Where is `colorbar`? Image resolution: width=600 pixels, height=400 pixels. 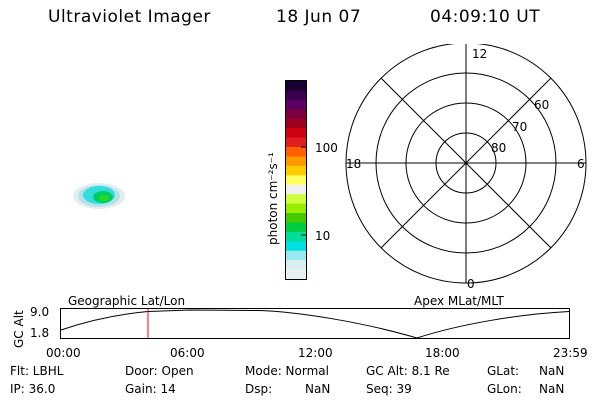 colorbar is located at coordinates (296, 180).